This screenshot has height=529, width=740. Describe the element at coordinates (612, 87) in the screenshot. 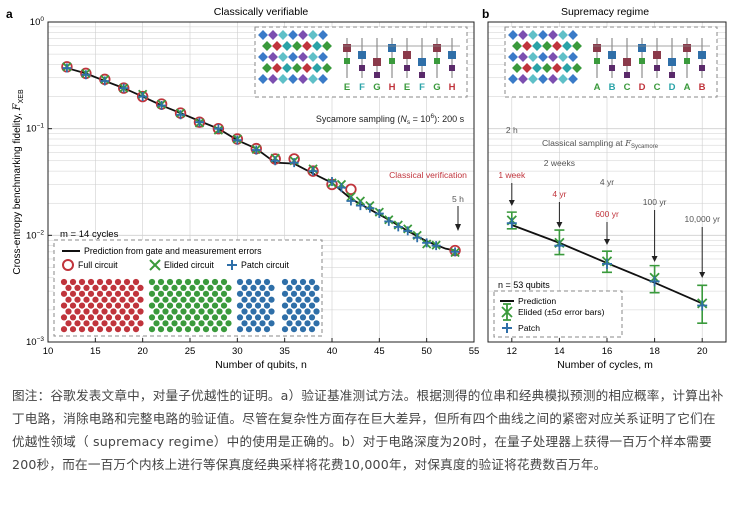

I see `circuit-letter: B` at that location.